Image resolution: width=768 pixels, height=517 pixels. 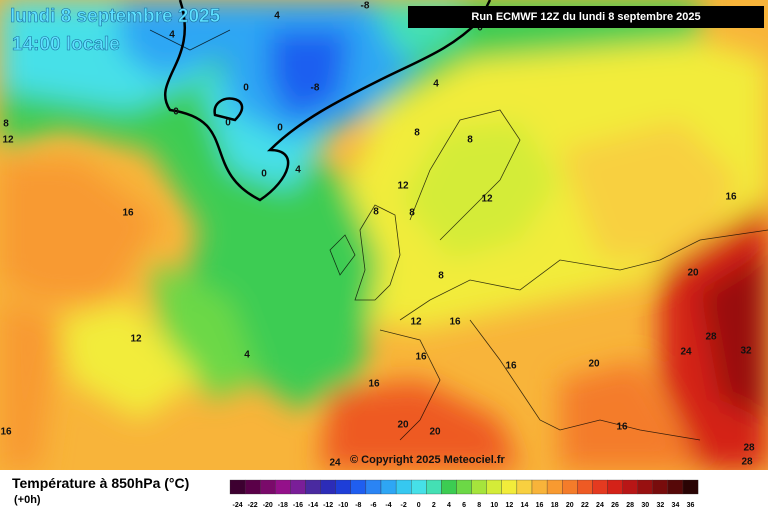 I want to click on time-label: 14:00 locale, so click(x=66, y=44).